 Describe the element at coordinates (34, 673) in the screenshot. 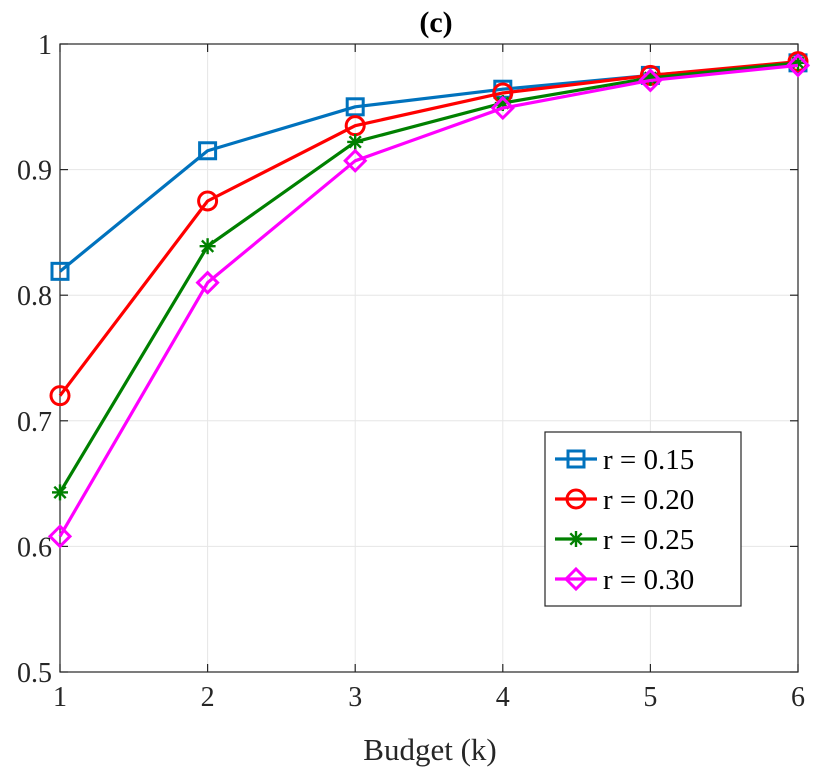

I see `y-tick-label: 0.5` at that location.